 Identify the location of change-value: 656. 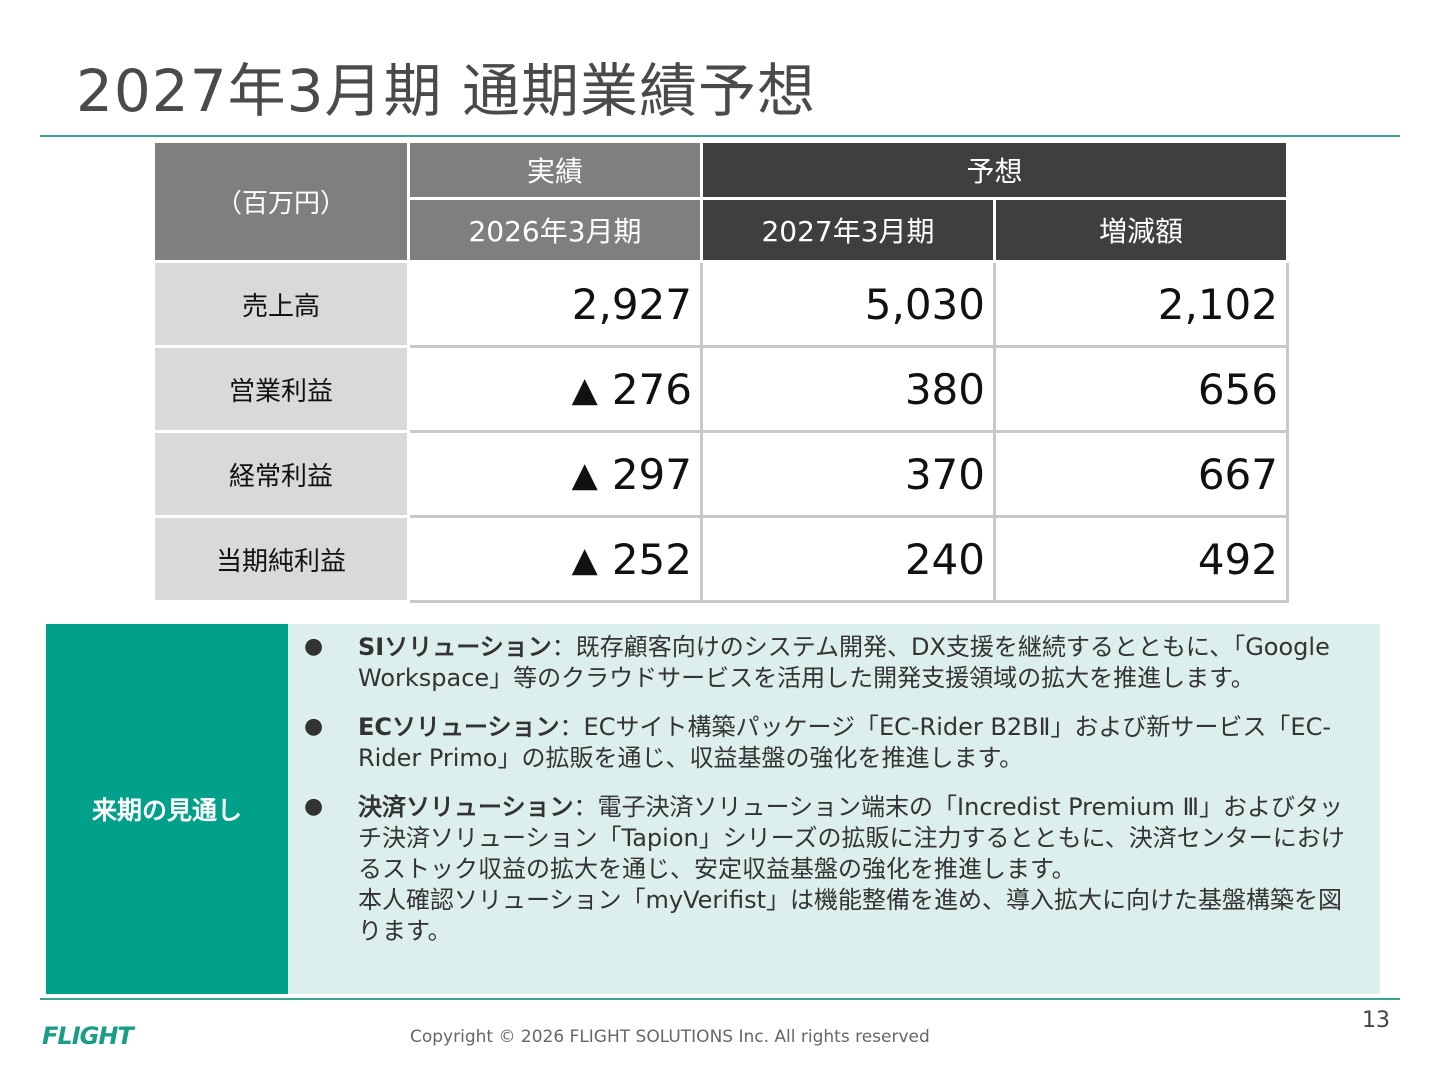
(1141, 389).